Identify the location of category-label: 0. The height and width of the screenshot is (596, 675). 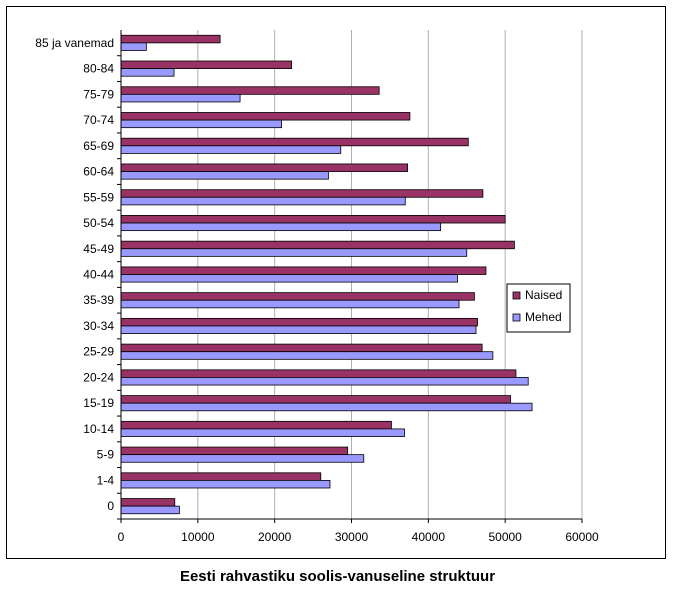
(110, 506).